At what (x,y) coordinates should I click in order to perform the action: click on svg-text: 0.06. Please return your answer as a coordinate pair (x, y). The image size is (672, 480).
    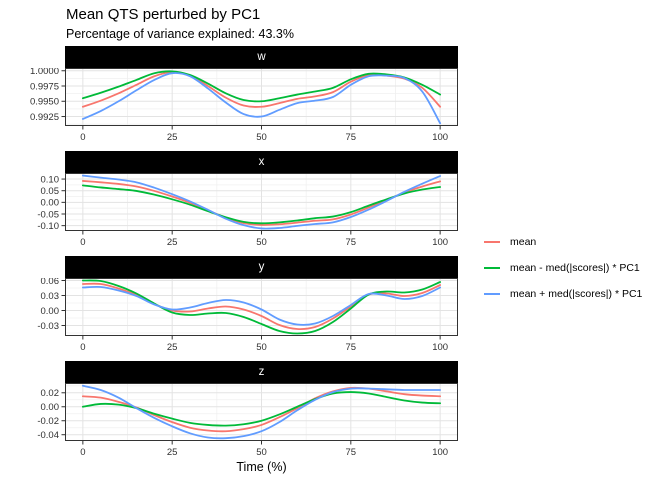
    Looking at the image, I should click on (50, 282).